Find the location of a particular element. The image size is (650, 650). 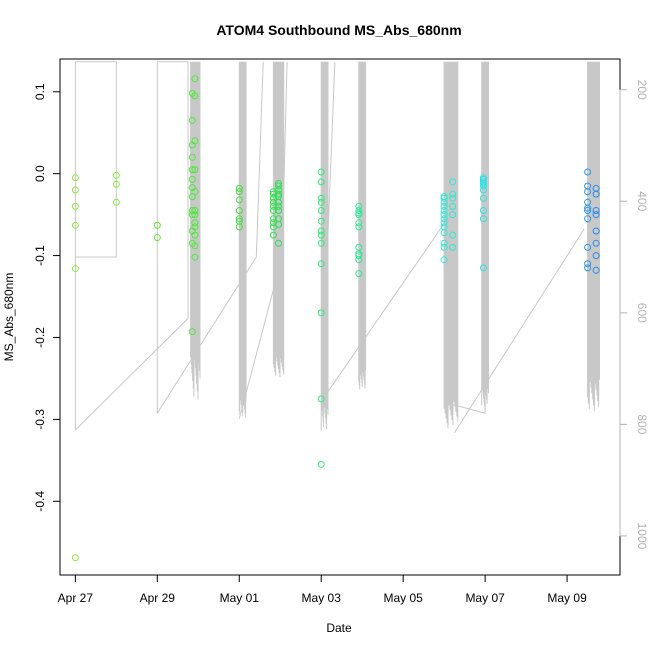

x-tick-label: May 07 is located at coordinates (485, 598).